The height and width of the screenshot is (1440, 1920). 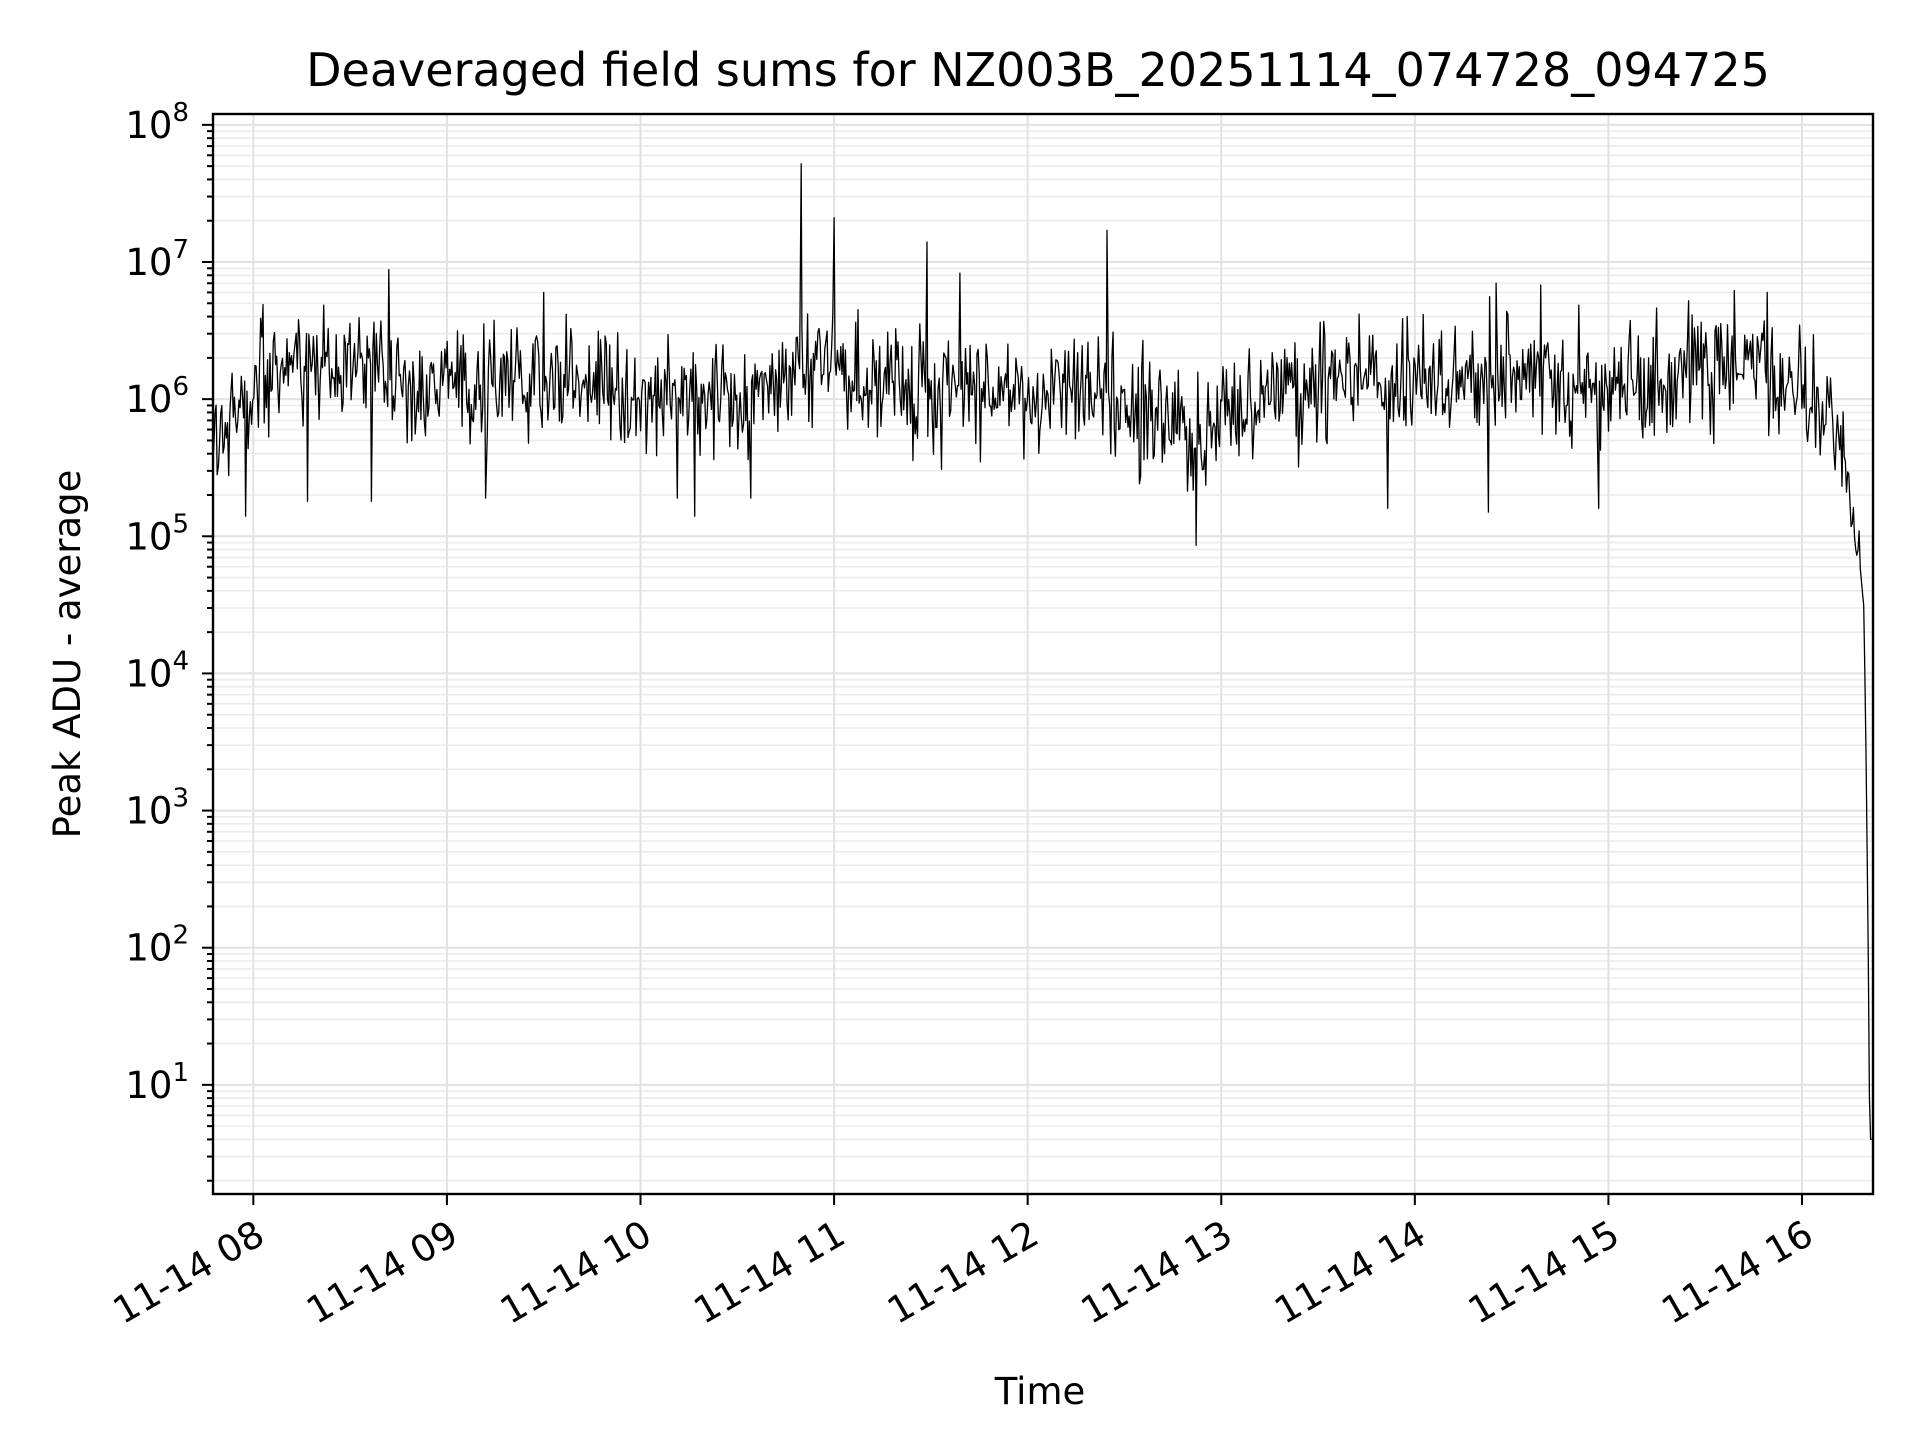 What do you see at coordinates (157, 259) in the screenshot?
I see `y-tick-label: 10⁷` at bounding box center [157, 259].